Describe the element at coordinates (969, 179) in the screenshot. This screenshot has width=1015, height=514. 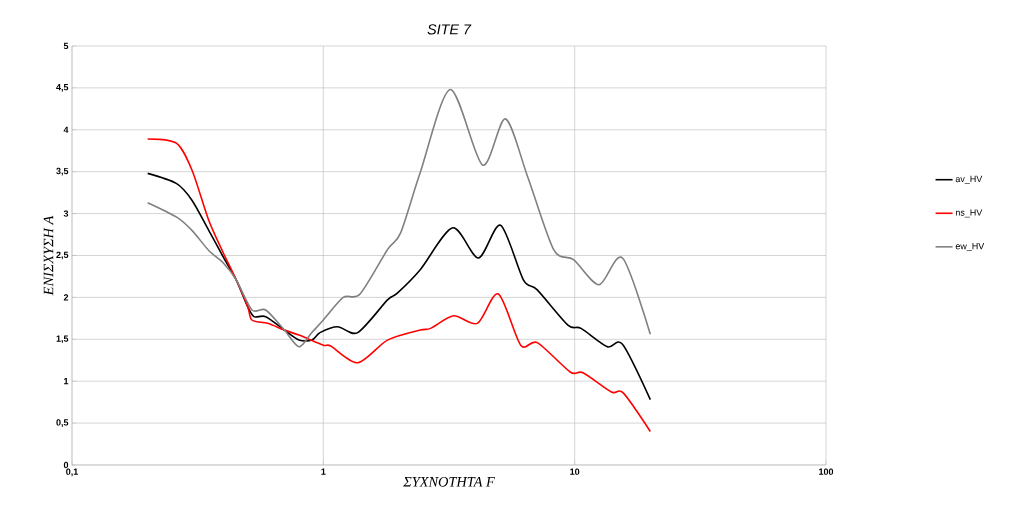
I see `legend-label: av_HV` at that location.